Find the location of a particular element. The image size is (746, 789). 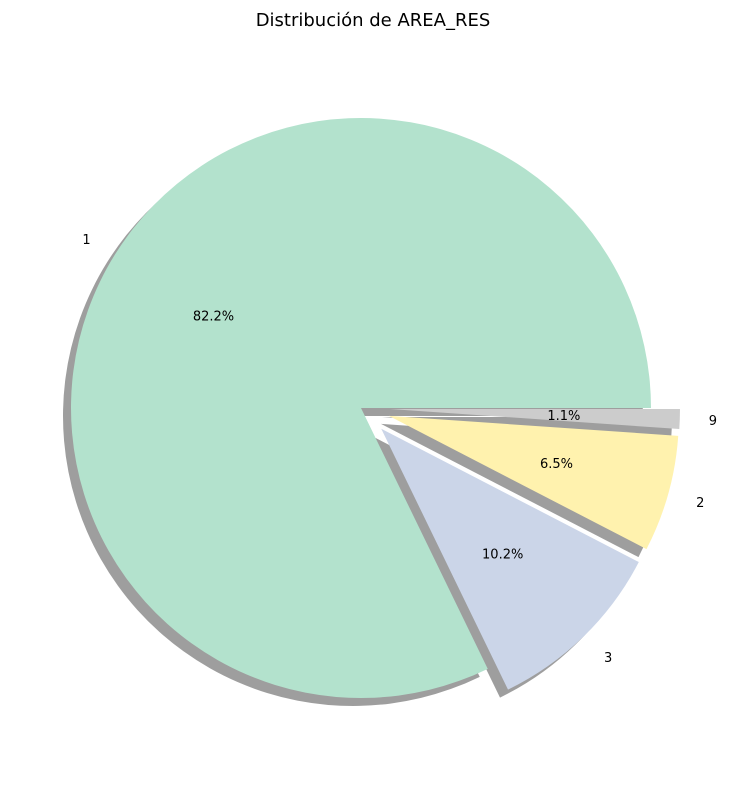

slice-9-percent-label: 1.1% is located at coordinates (563, 416).